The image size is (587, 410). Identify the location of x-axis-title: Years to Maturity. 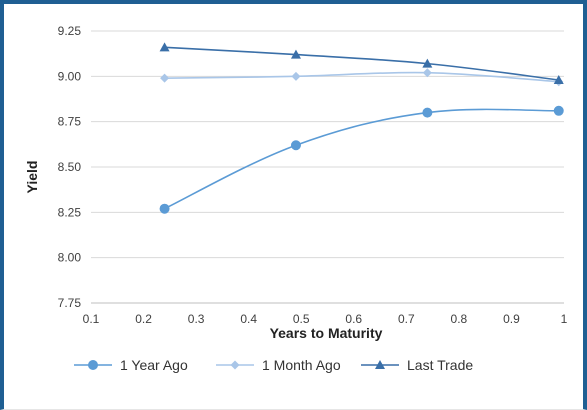
(326, 333).